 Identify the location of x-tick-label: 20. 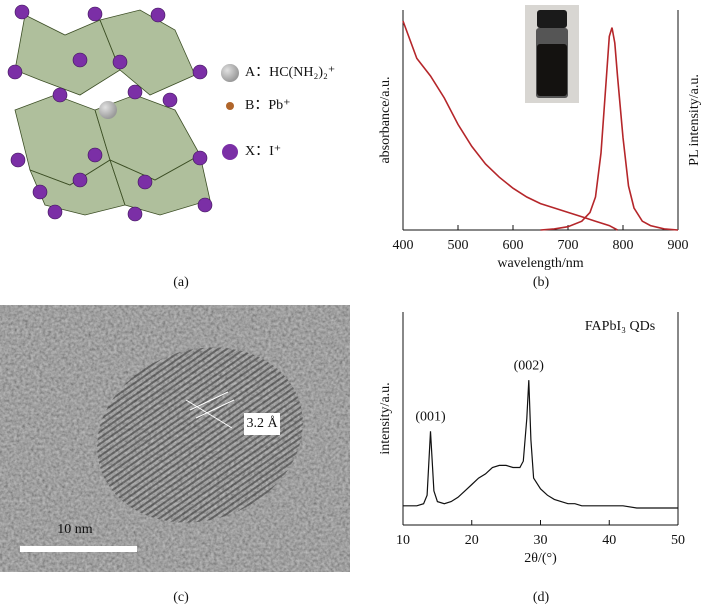
(472, 540).